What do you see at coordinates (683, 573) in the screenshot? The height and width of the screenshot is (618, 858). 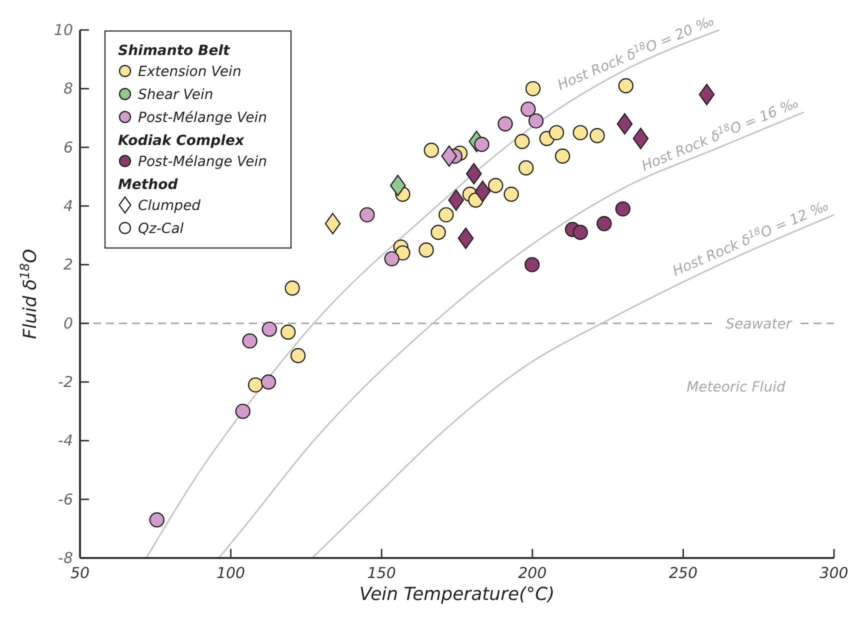 I see `x-tick-label: 250` at bounding box center [683, 573].